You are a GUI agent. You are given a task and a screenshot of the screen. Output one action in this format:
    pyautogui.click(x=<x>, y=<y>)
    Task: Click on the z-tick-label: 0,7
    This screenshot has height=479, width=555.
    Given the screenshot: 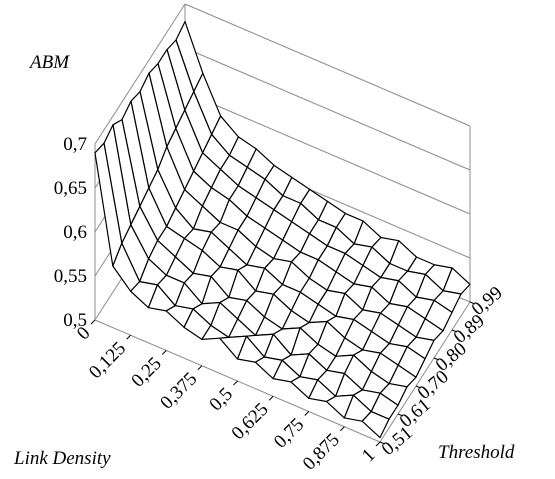 What is the action you would take?
    pyautogui.click(x=75, y=144)
    